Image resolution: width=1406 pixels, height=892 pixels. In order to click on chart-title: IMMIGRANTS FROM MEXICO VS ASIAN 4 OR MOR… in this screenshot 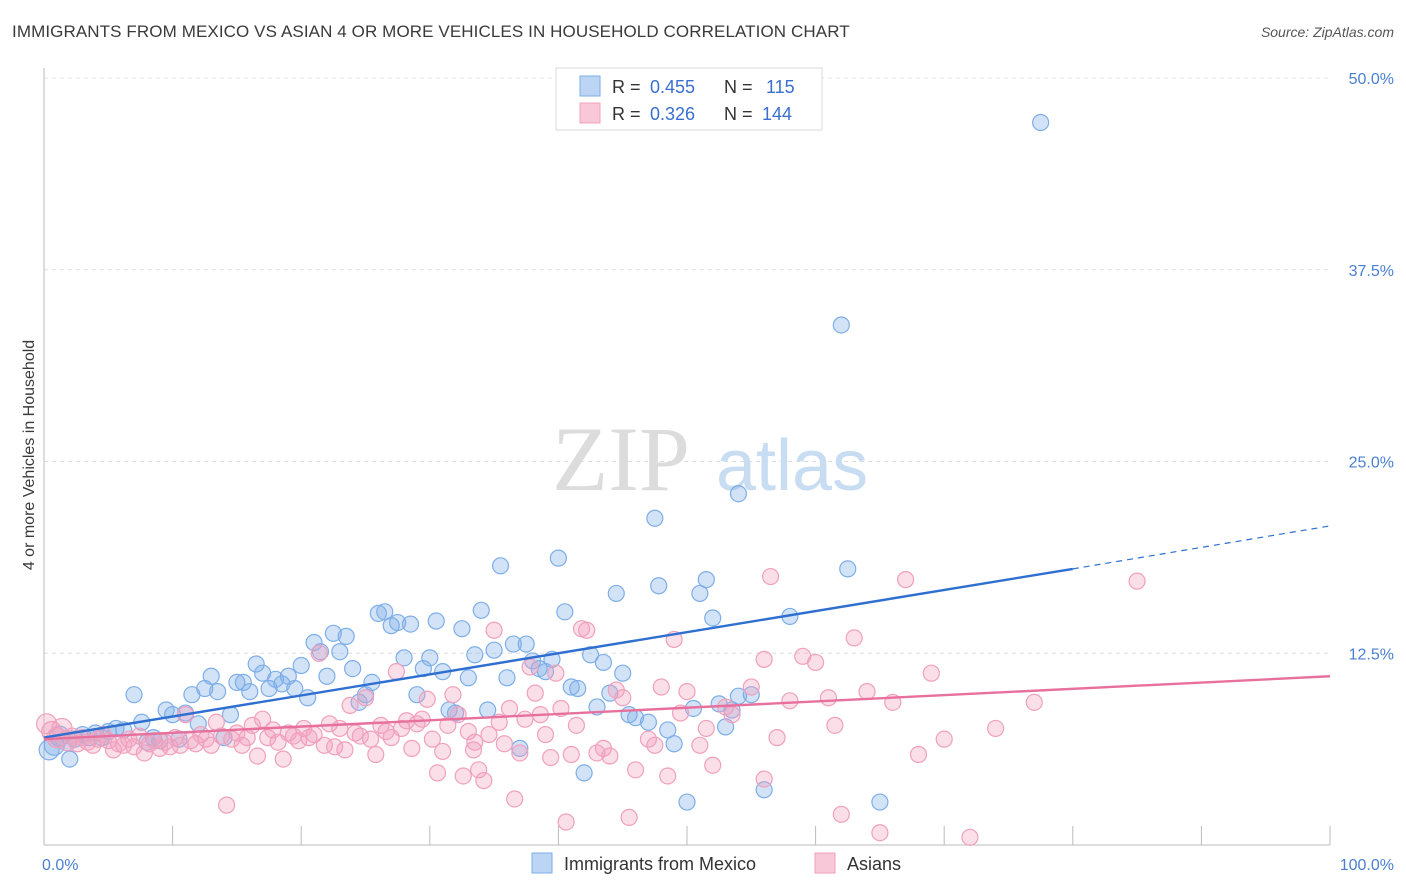, I will do `click(431, 31)`.